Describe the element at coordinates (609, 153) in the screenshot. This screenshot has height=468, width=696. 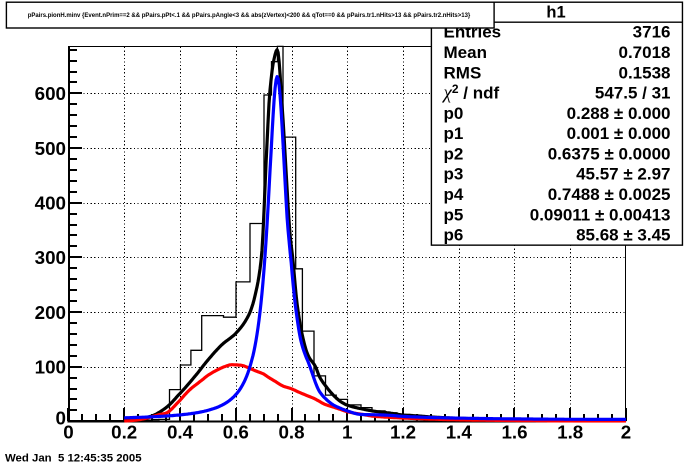
I see `svg-text: 0.6375 ± 0.0000` at that location.